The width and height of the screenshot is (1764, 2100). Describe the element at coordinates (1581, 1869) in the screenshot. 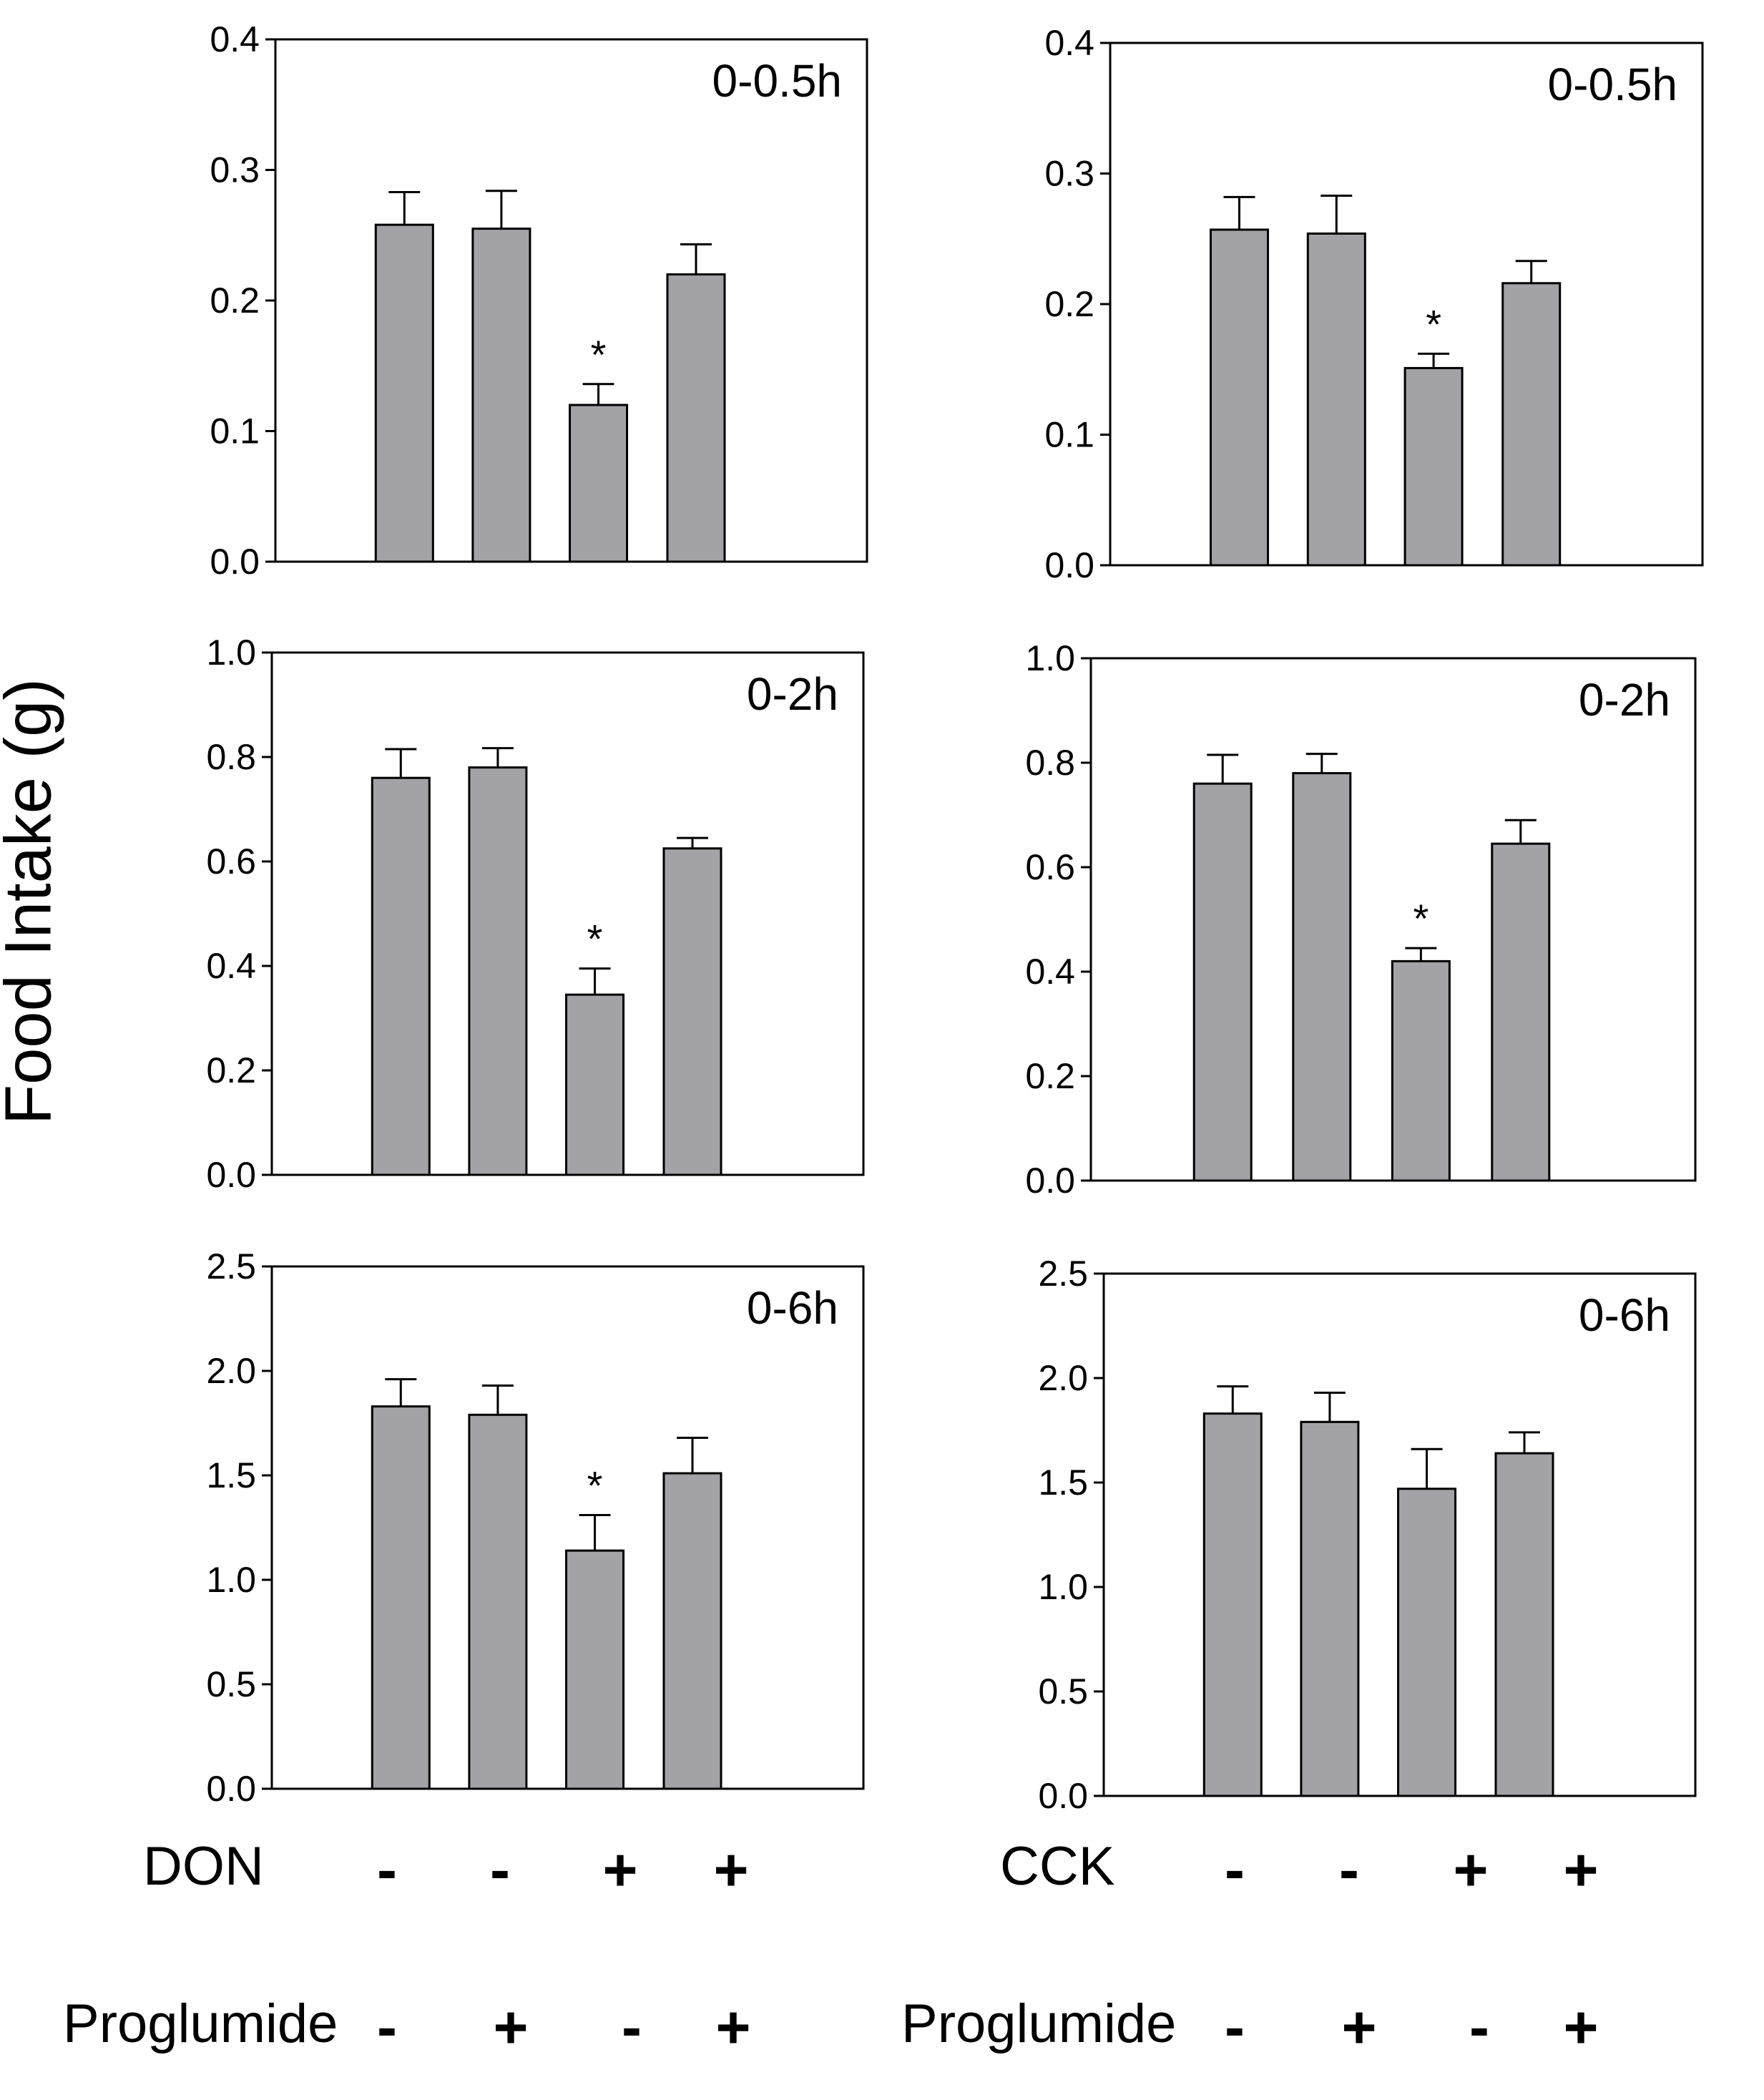

I see `cck-sign-4: +` at that location.